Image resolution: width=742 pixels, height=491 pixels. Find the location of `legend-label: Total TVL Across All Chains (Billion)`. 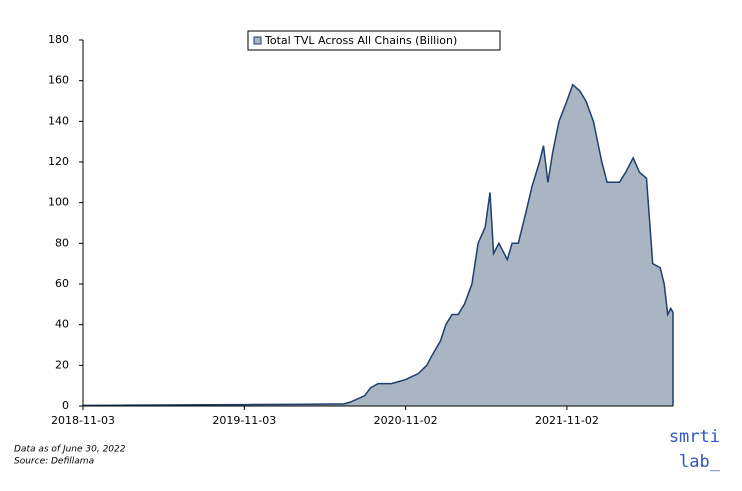

legend-label: Total TVL Across All Chains (Billion) is located at coordinates (360, 40).